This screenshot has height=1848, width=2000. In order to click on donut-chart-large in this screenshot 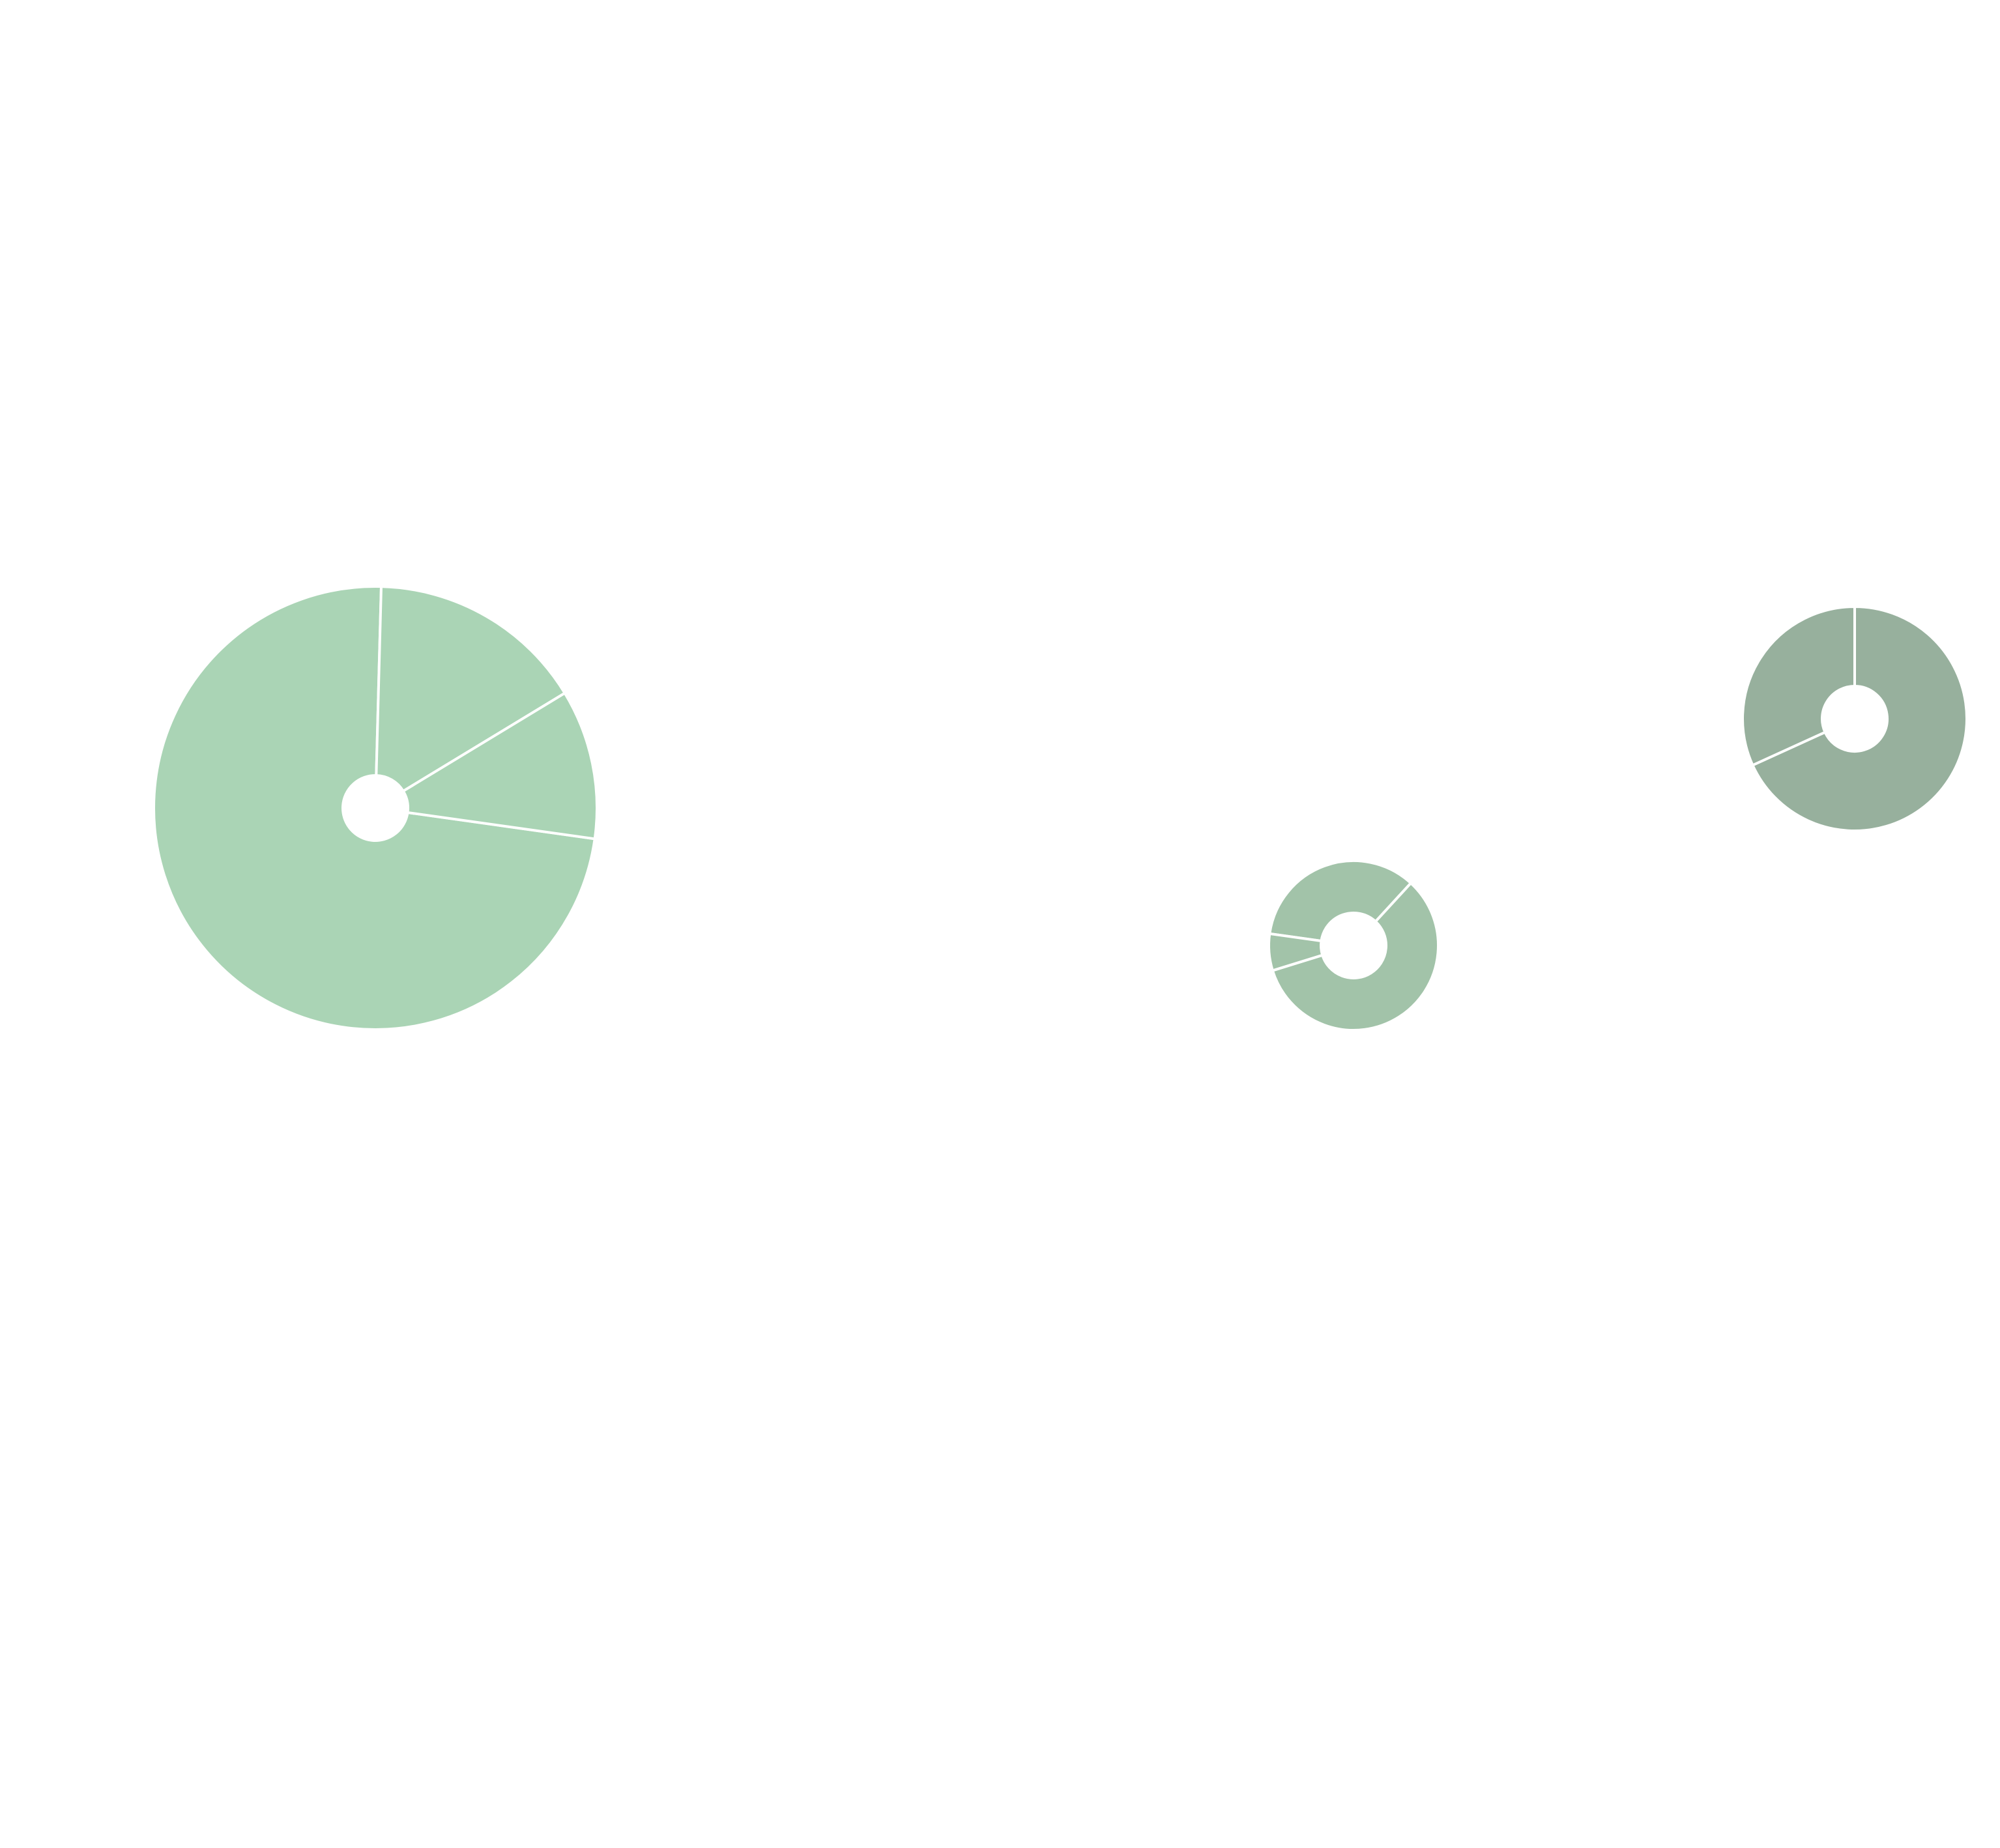, I will do `click(375, 808)`.